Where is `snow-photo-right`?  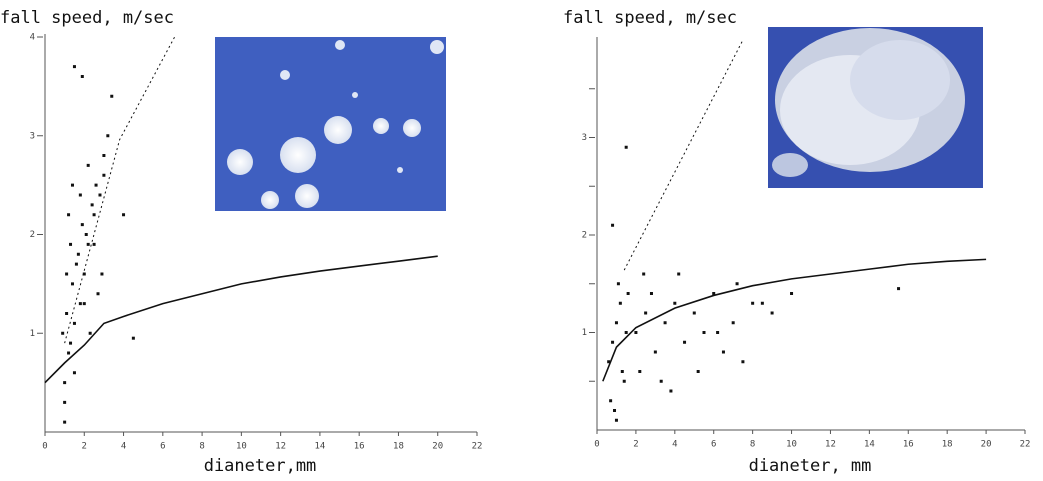 snow-photo-right is located at coordinates (875, 107).